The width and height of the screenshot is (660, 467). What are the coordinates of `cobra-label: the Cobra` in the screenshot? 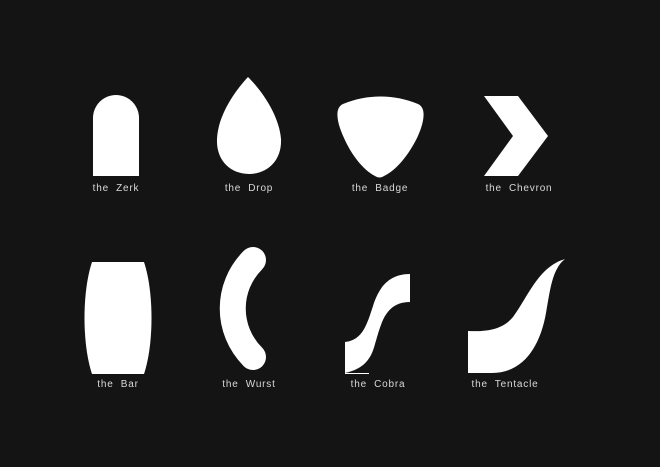 It's located at (378, 384).